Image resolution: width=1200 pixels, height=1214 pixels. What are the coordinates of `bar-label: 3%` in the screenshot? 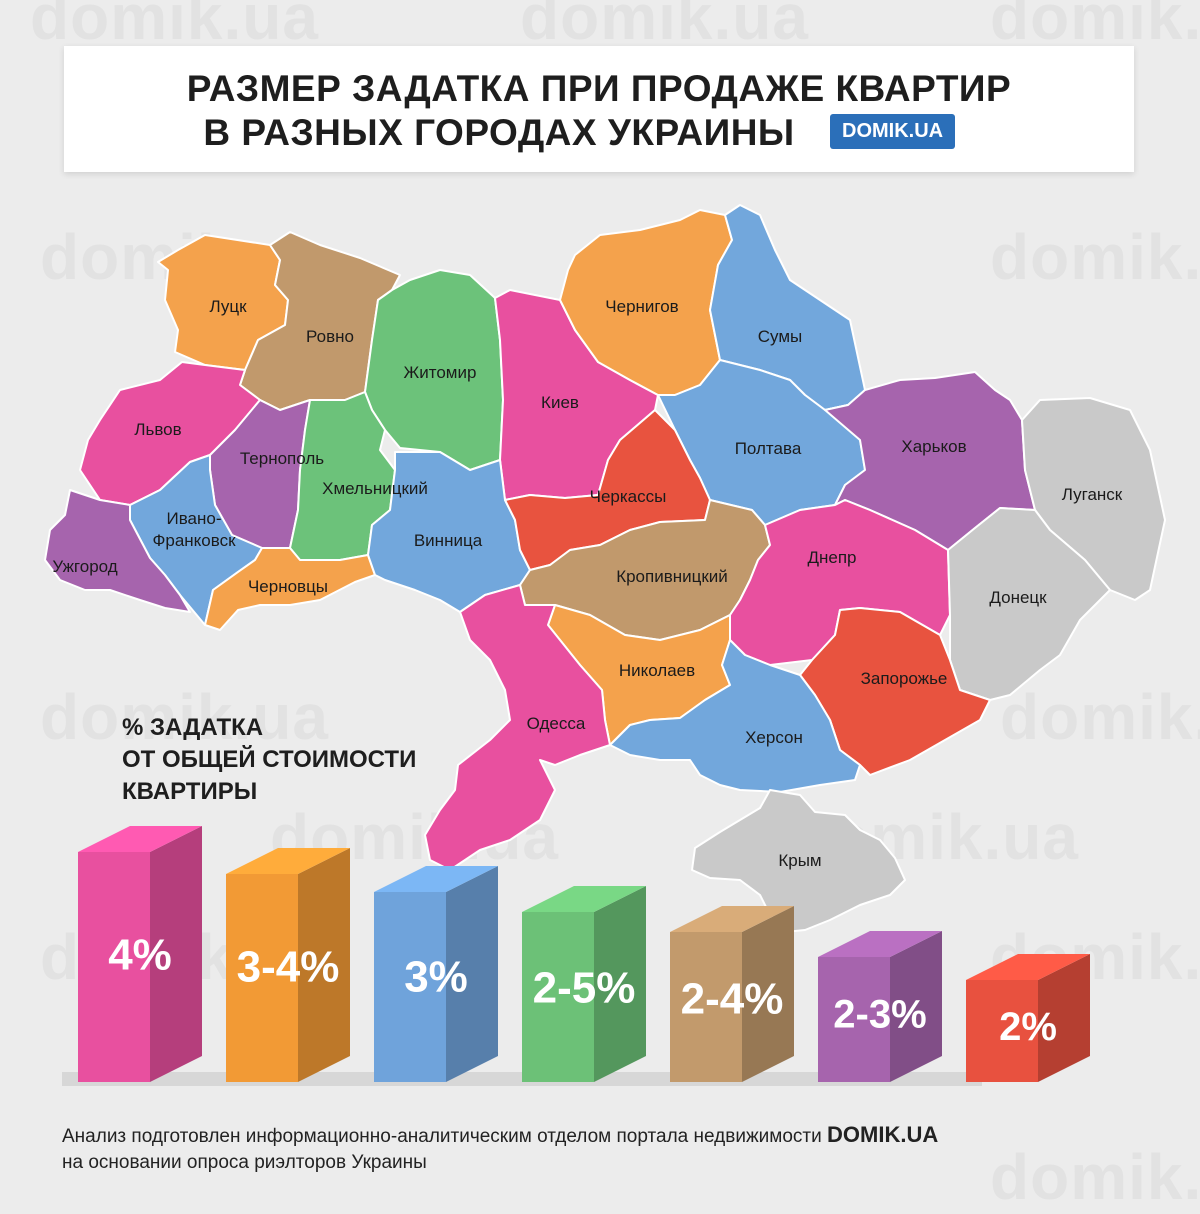 It's located at (436, 977).